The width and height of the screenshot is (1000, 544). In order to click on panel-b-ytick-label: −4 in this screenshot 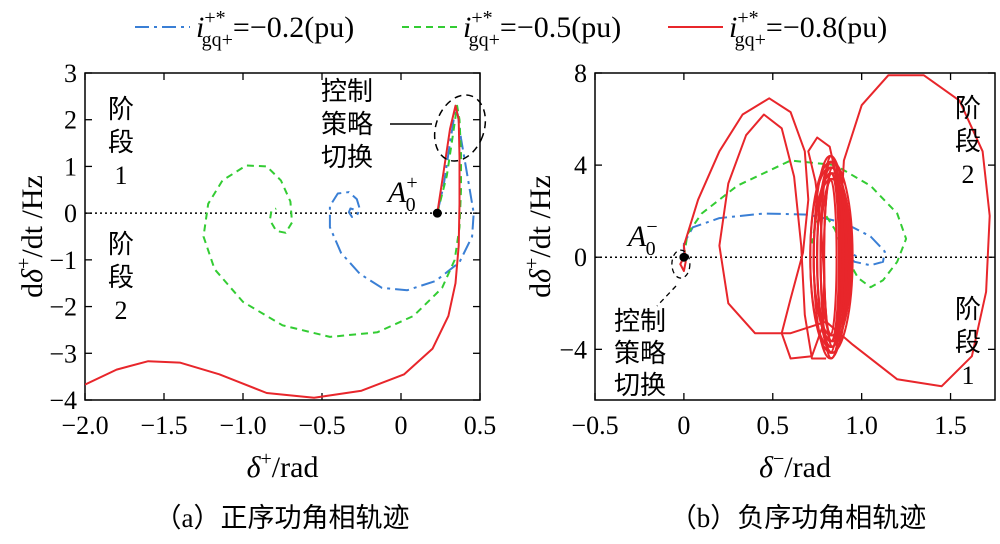, I will do `click(573, 349)`.